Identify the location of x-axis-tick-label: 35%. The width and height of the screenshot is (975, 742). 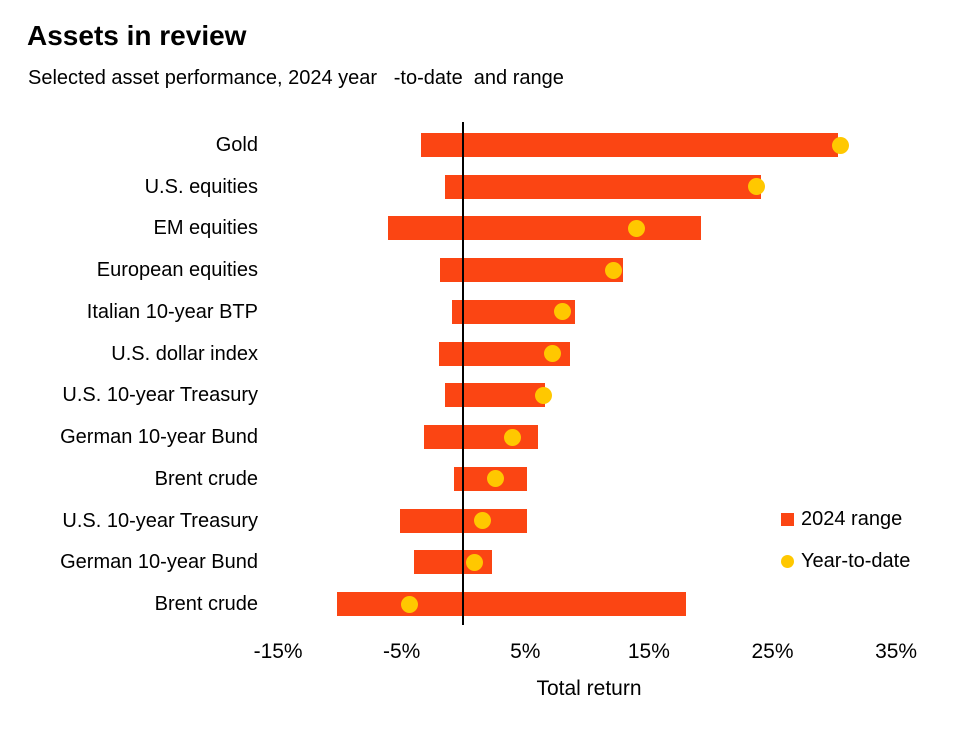
(896, 651).